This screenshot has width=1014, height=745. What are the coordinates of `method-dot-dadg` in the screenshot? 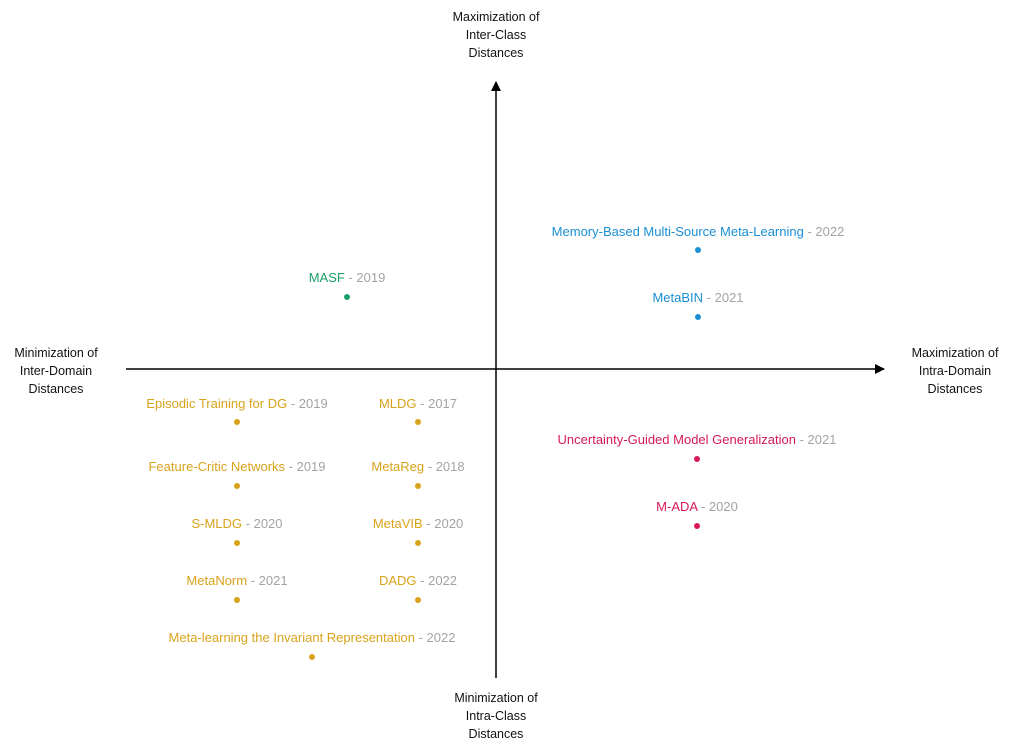 It's located at (418, 600).